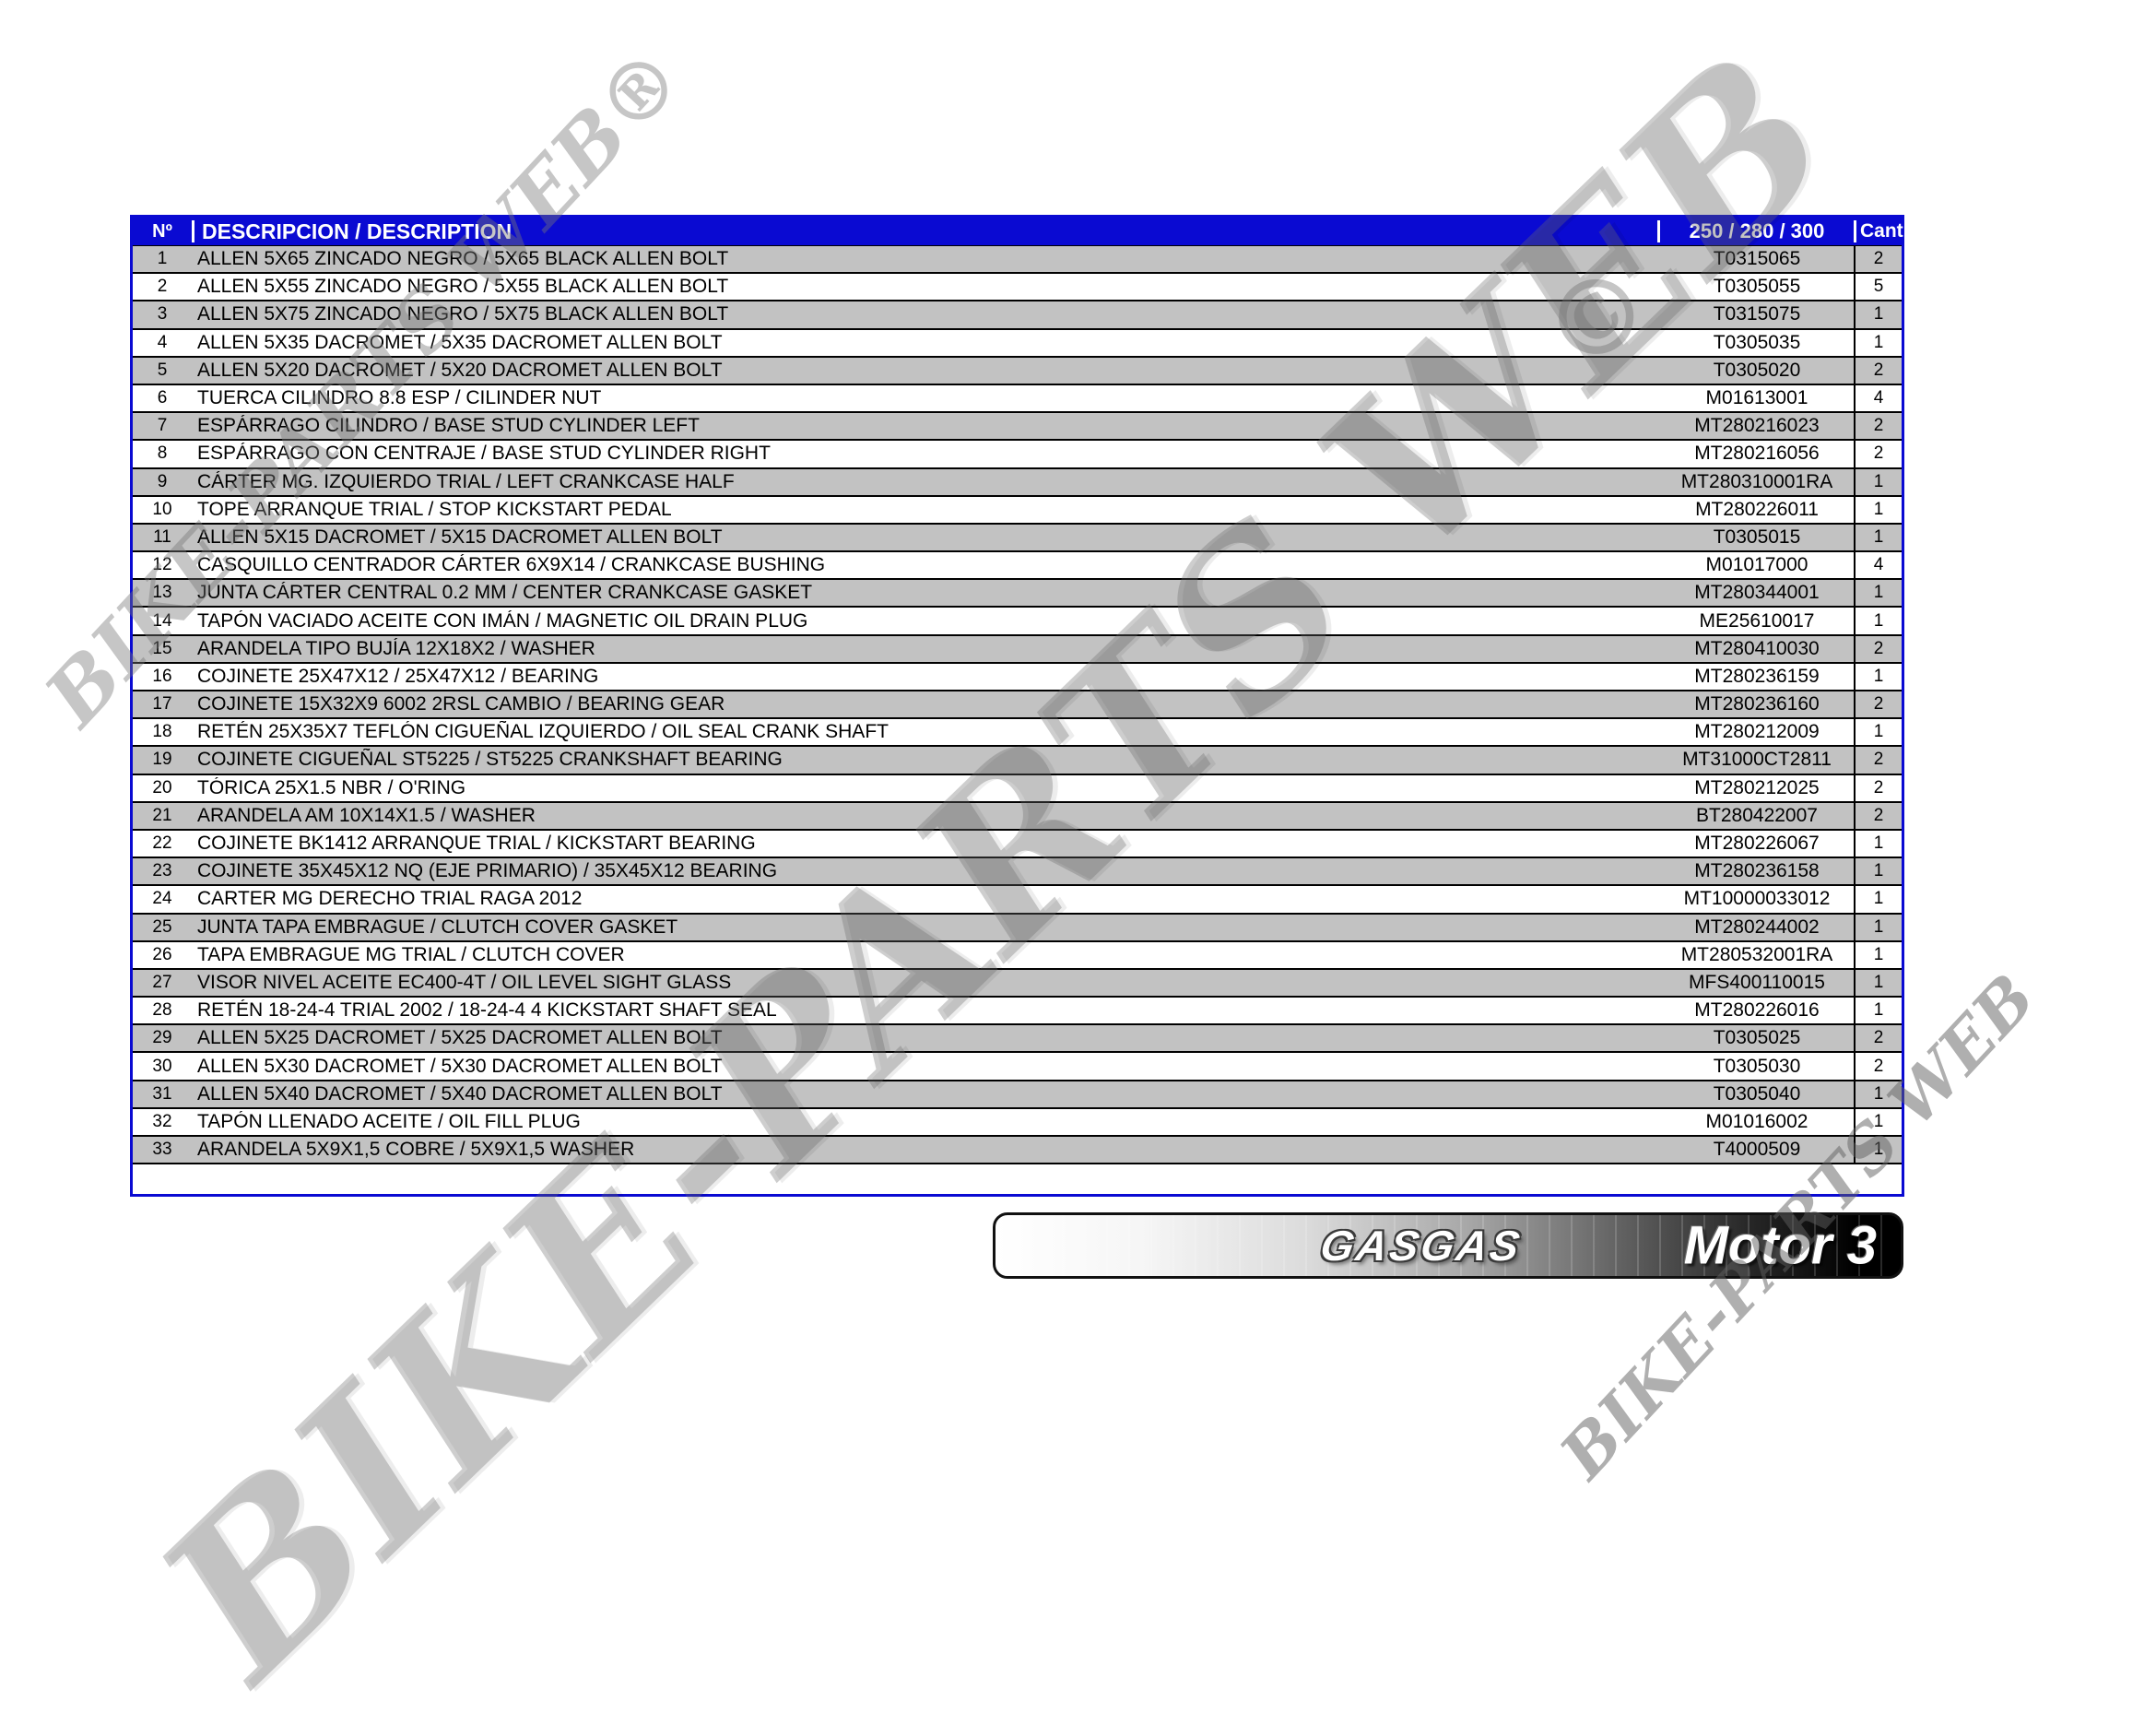  What do you see at coordinates (162, 648) in the screenshot?
I see `cell-num: 15` at bounding box center [162, 648].